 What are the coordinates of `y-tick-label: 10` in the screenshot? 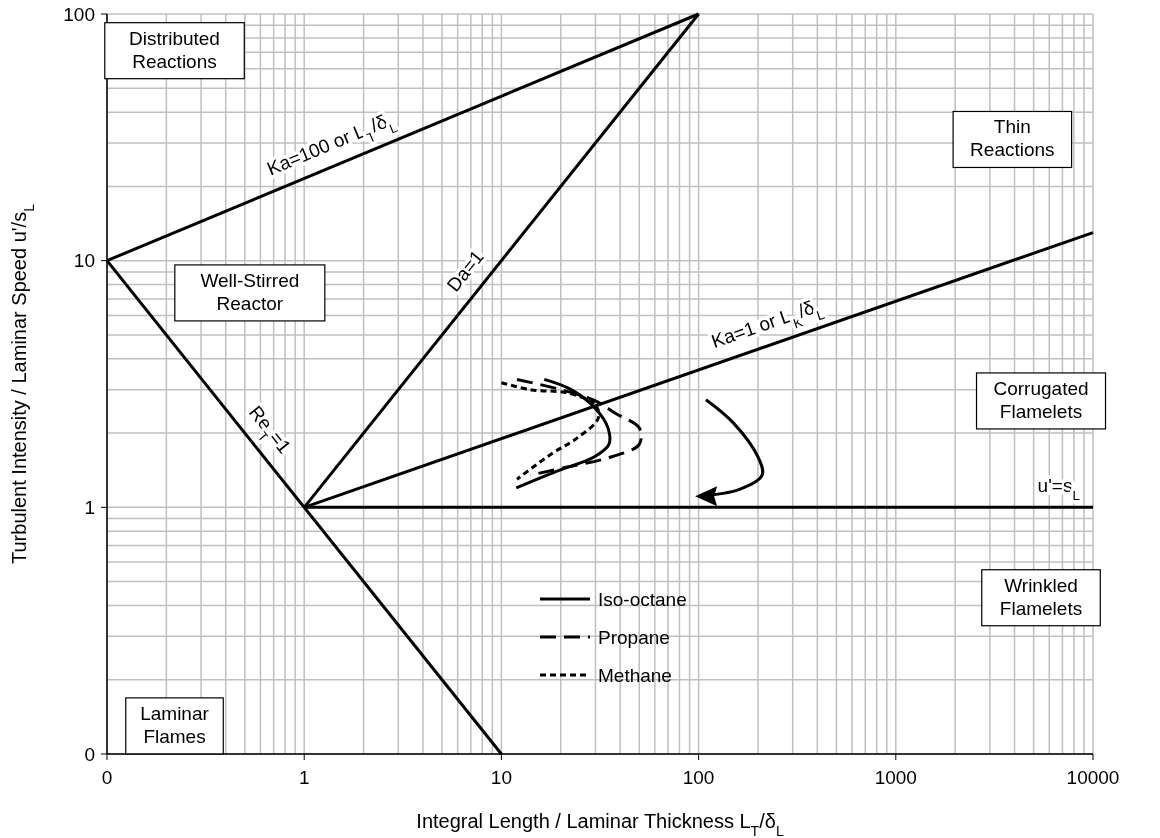 It's located at (84, 261).